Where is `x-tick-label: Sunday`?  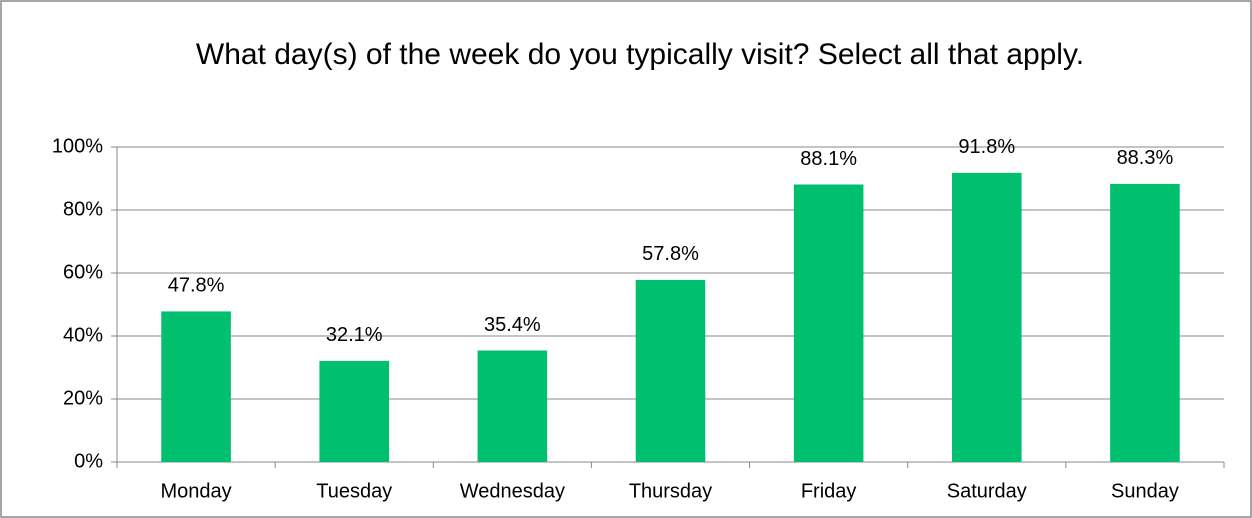 x-tick-label: Sunday is located at coordinates (1145, 491).